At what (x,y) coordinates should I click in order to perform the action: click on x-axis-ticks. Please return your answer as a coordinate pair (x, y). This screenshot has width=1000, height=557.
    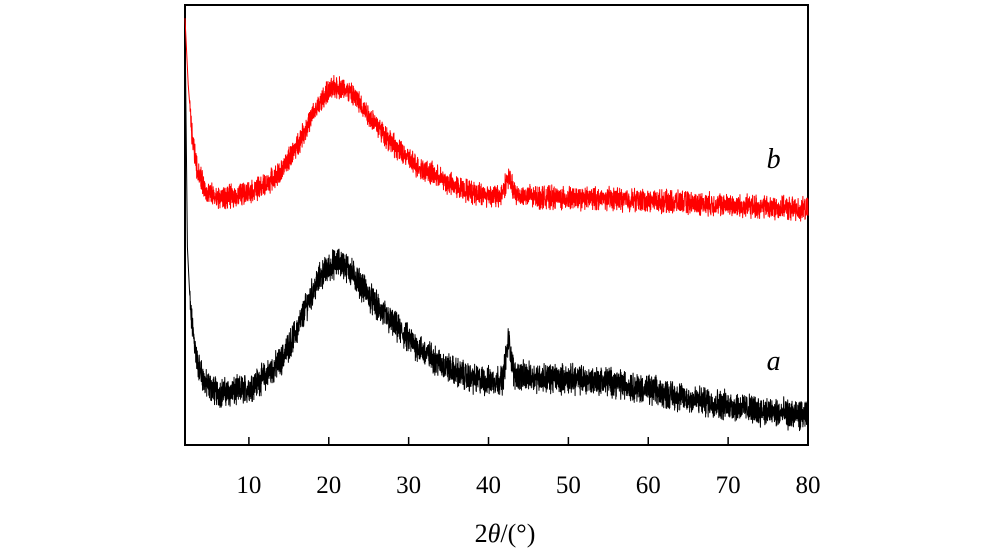
    Looking at the image, I should click on (528, 441).